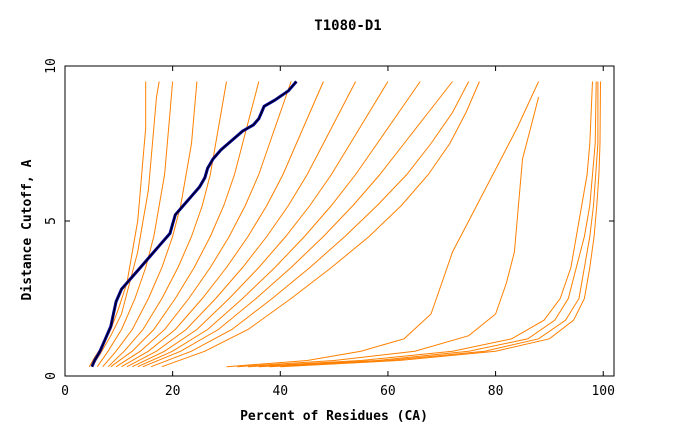 The height and width of the screenshot is (440, 680). I want to click on x-tick-label-80: 80, so click(496, 391).